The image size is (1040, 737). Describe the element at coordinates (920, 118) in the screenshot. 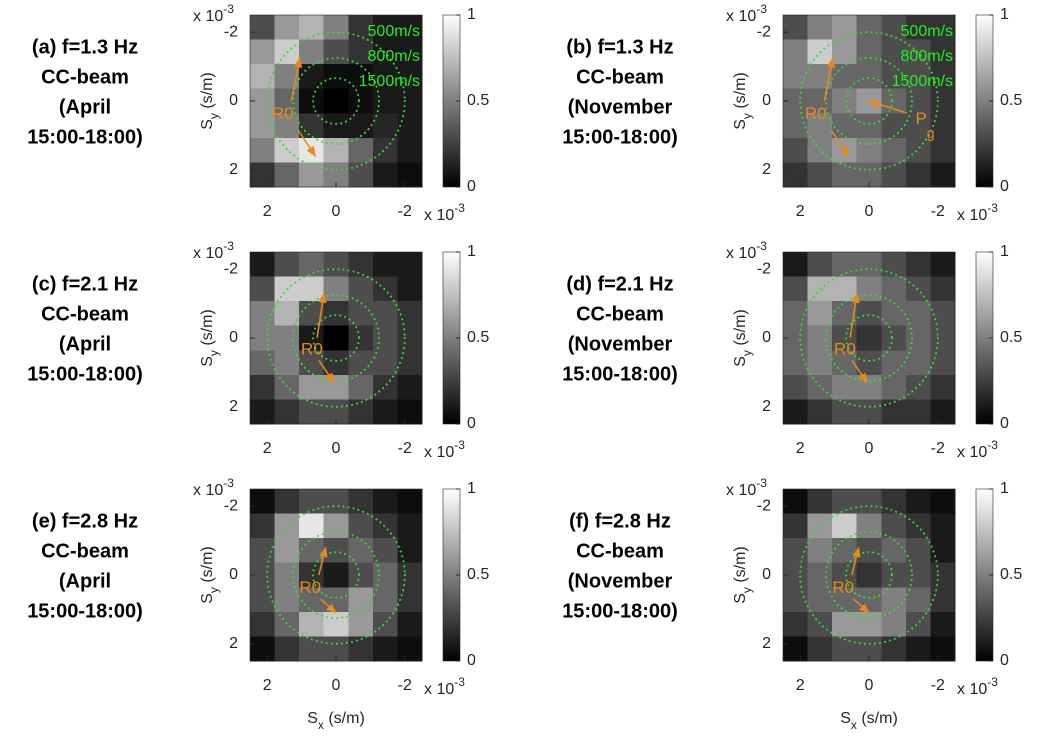

I see `annotation-part: P` at that location.